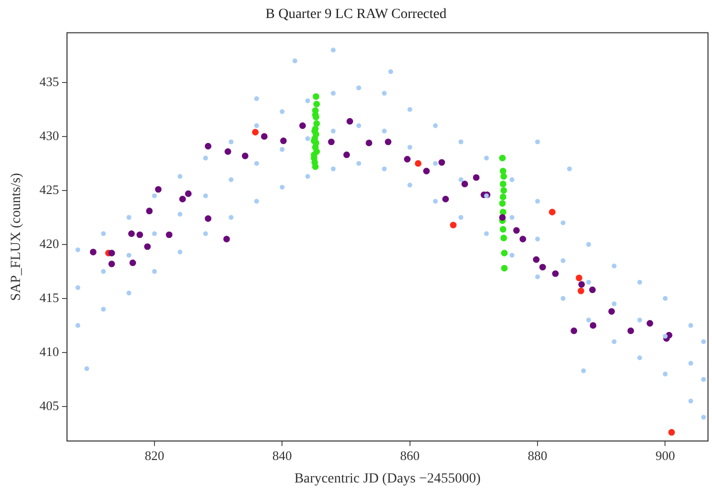 The image size is (712, 491). I want to click on chart-title: B Quarter 9 LC RAW Corrected, so click(356, 14).